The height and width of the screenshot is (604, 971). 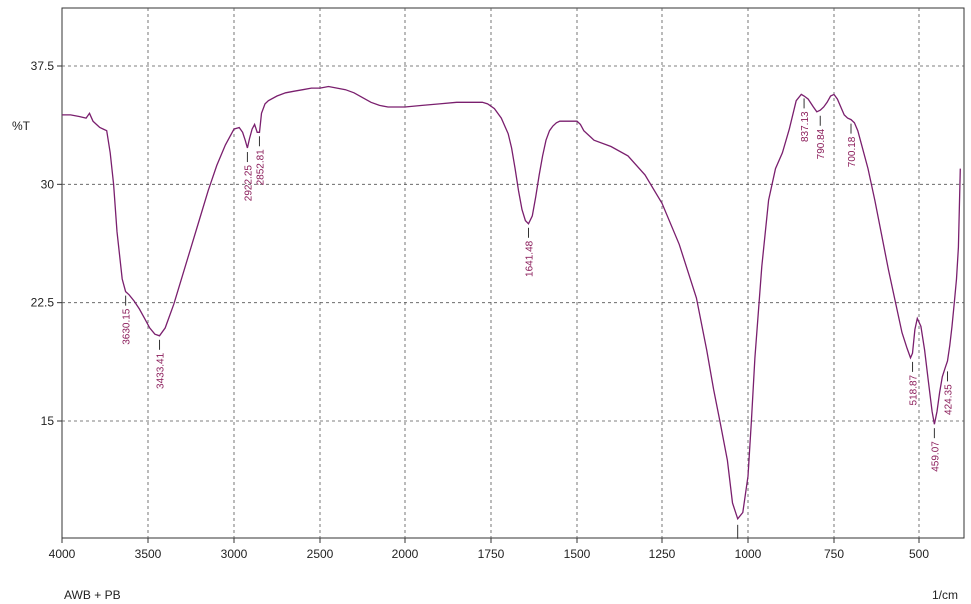 What do you see at coordinates (21, 126) in the screenshot?
I see `y-axis-label: %T` at bounding box center [21, 126].